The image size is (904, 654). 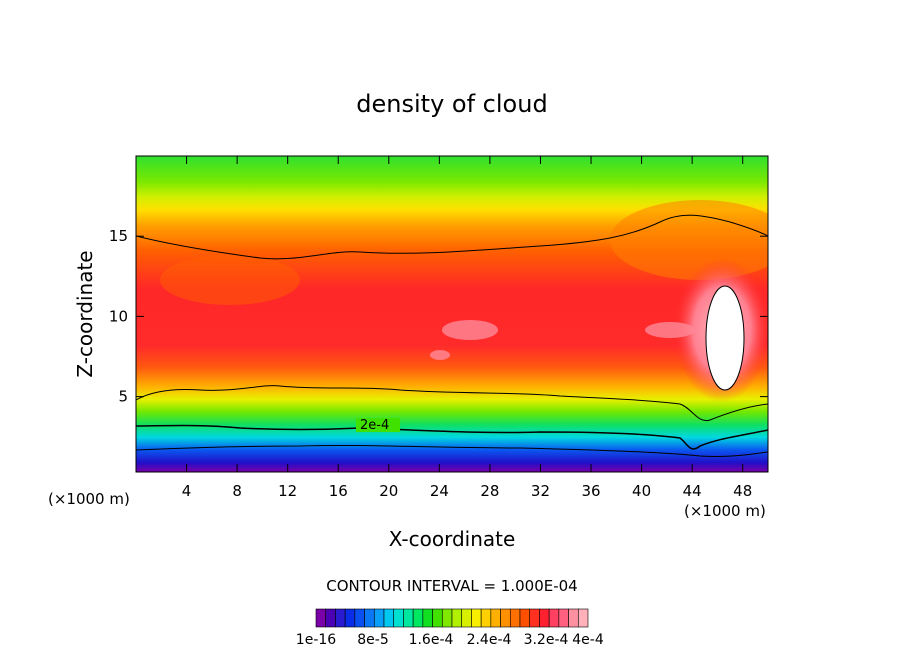 I want to click on contour-line-upper, so click(x=452, y=237).